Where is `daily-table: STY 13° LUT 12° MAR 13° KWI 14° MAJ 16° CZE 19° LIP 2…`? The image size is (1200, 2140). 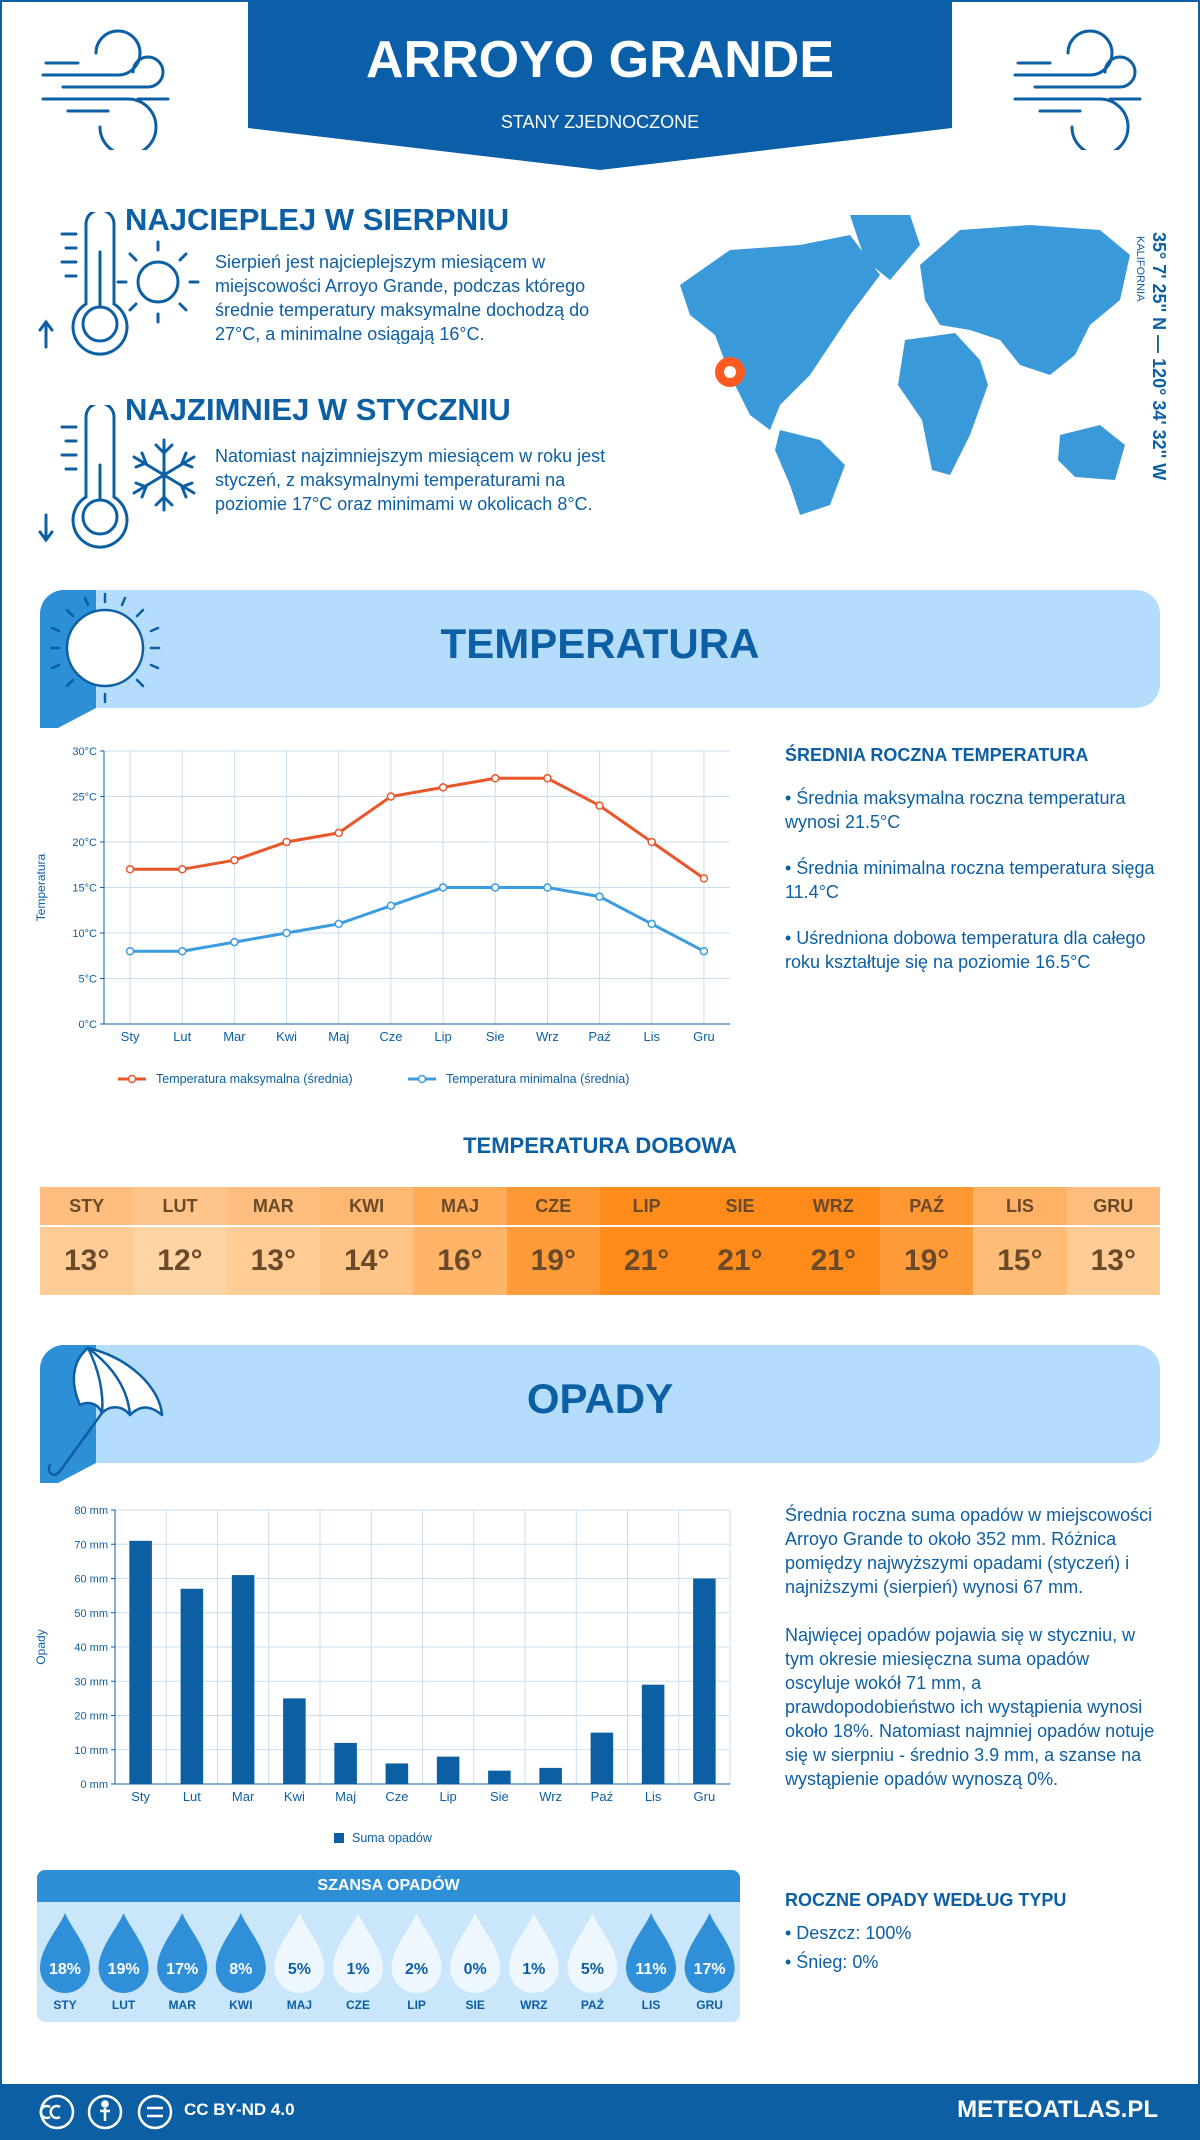 daily-table: STY 13° LUT 12° MAR 13° KWI 14° MAJ 16° CZE 19° LIP 2… is located at coordinates (600, 1241).